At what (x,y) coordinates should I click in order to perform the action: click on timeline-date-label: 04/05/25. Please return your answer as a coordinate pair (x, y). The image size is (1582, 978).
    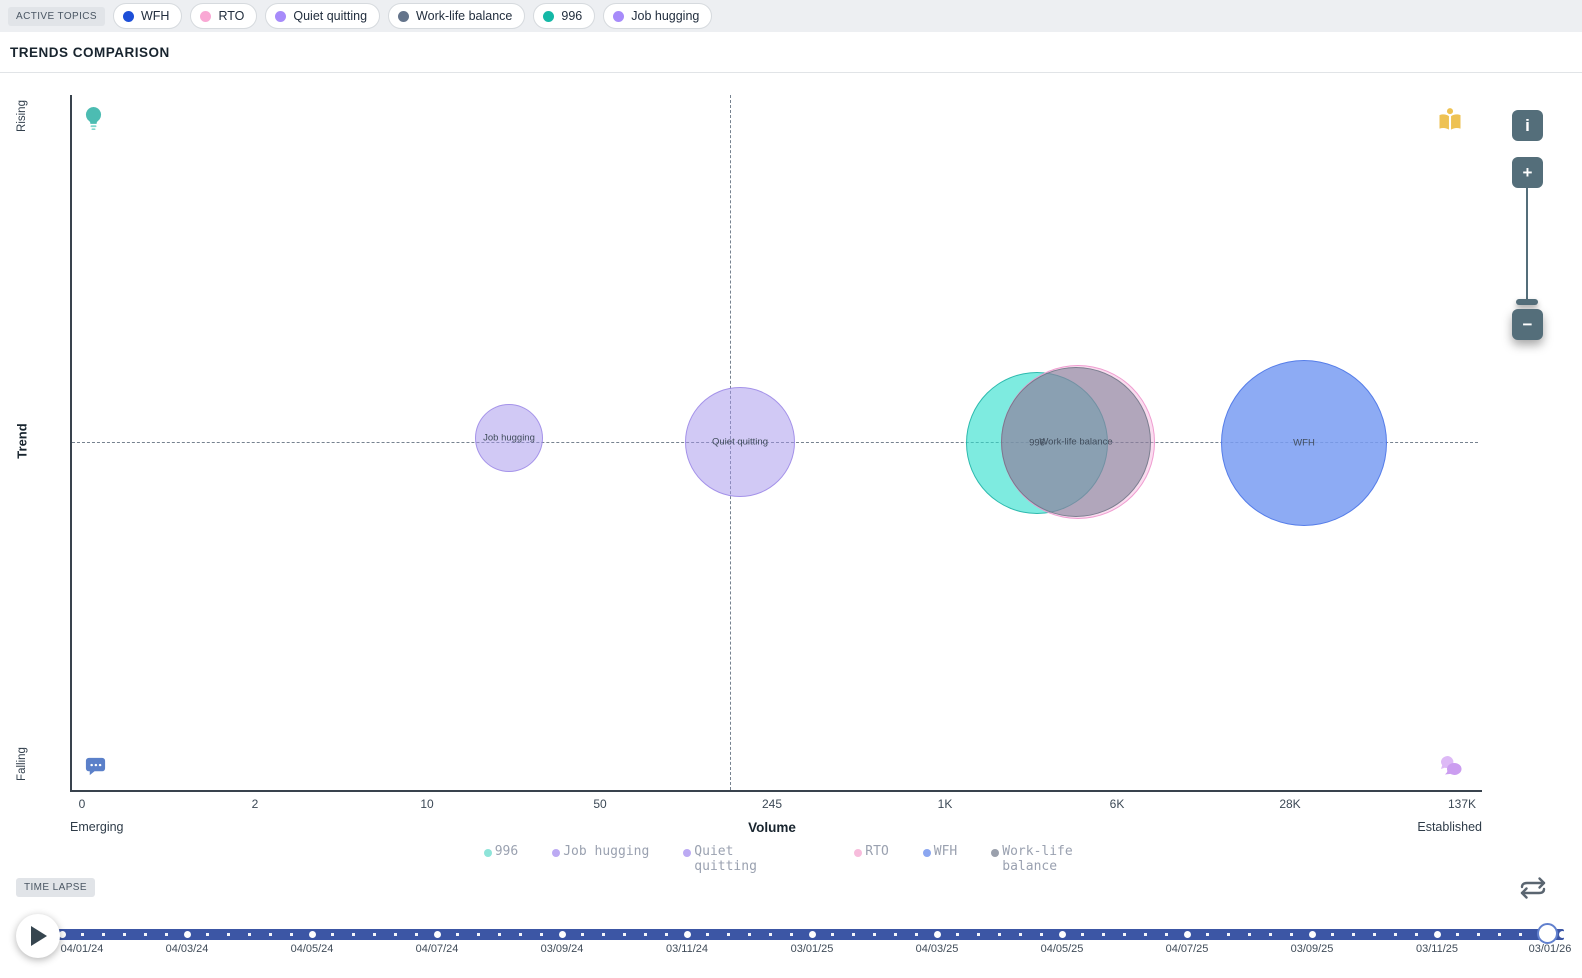
    Looking at the image, I should click on (1062, 949).